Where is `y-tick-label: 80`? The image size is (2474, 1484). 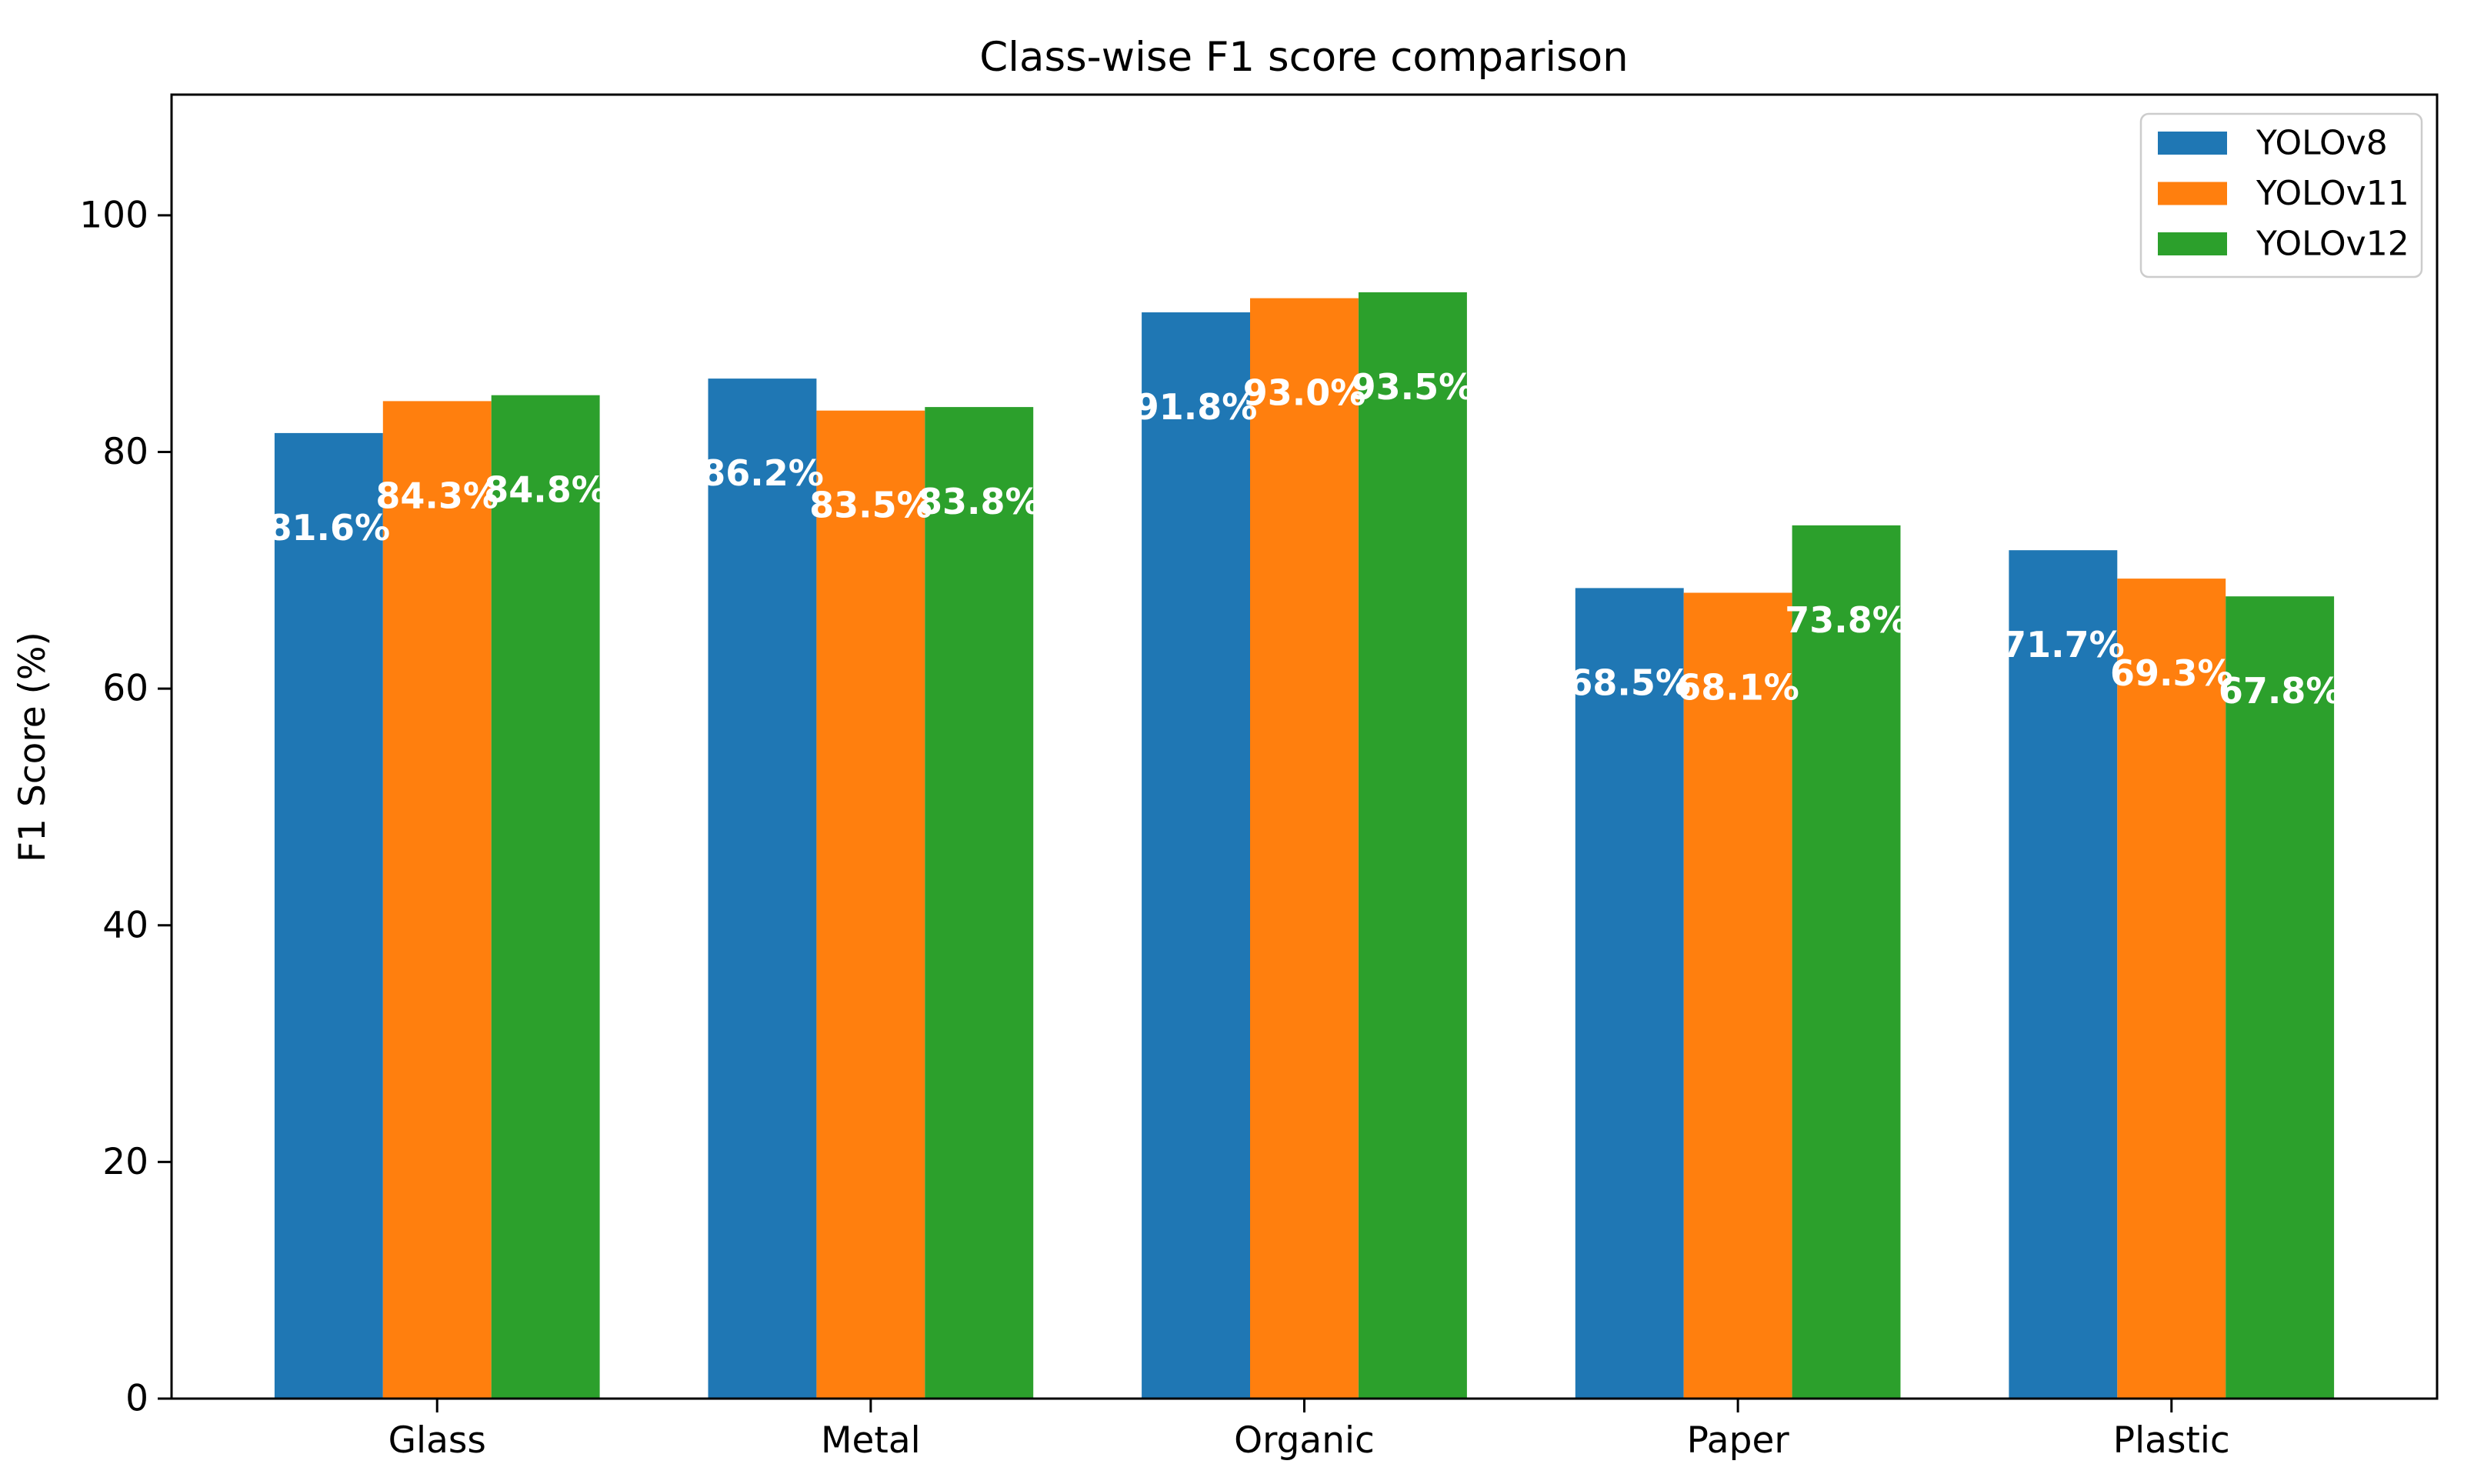 y-tick-label: 80 is located at coordinates (125, 452).